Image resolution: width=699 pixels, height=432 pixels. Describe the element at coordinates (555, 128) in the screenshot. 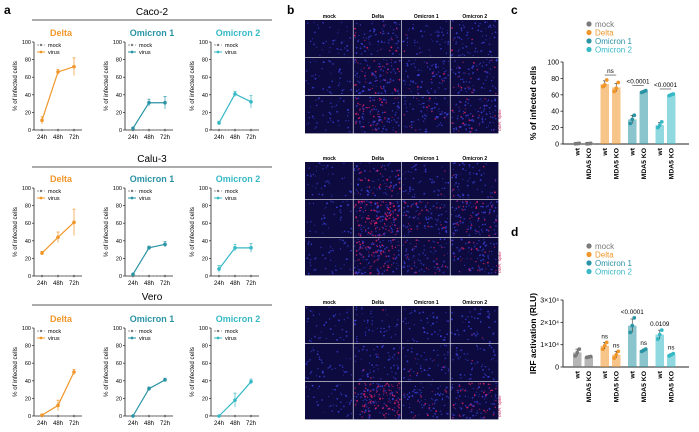

I see `y-tick-label: 20` at that location.